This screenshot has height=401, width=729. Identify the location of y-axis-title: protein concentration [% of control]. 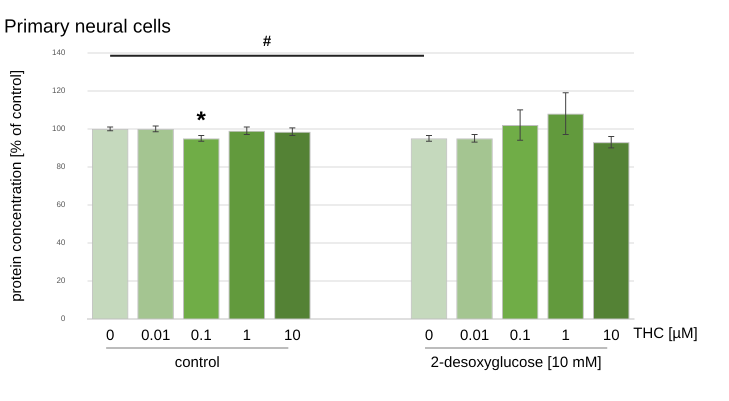
(17, 186).